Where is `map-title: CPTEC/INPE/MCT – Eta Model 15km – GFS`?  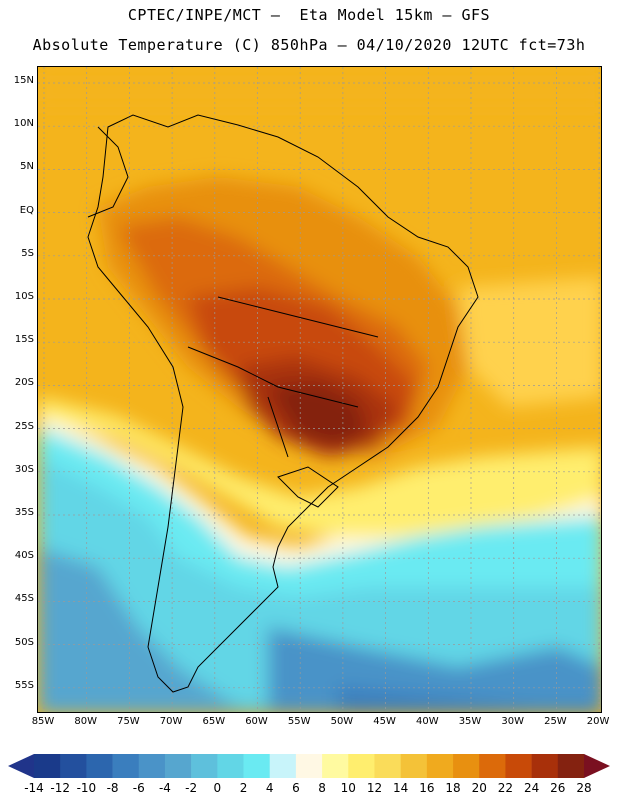 map-title: CPTEC/INPE/MCT – Eta Model 15km – GFS is located at coordinates (309, 15).